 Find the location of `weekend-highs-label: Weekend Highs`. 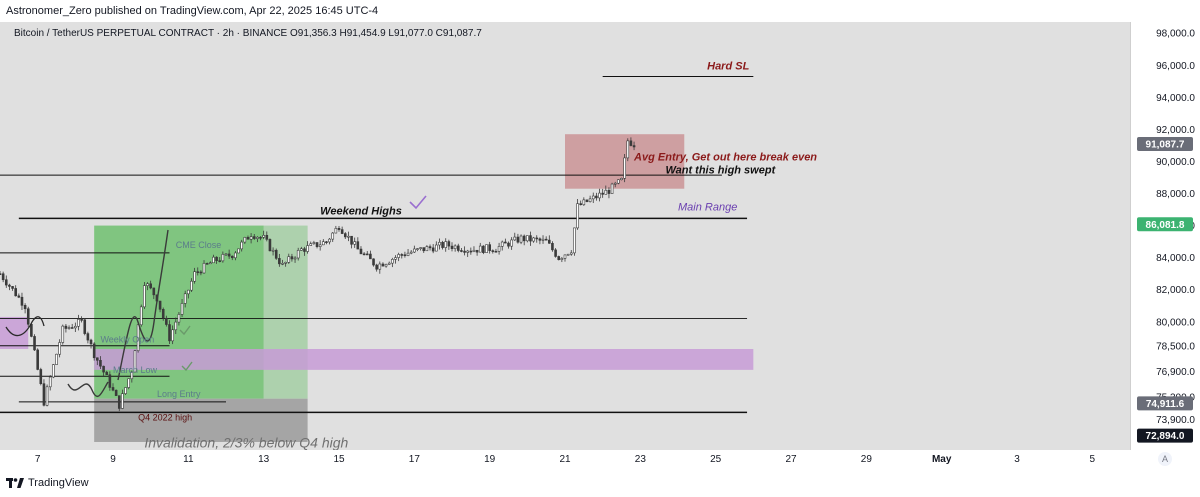

weekend-highs-label: Weekend Highs is located at coordinates (361, 211).